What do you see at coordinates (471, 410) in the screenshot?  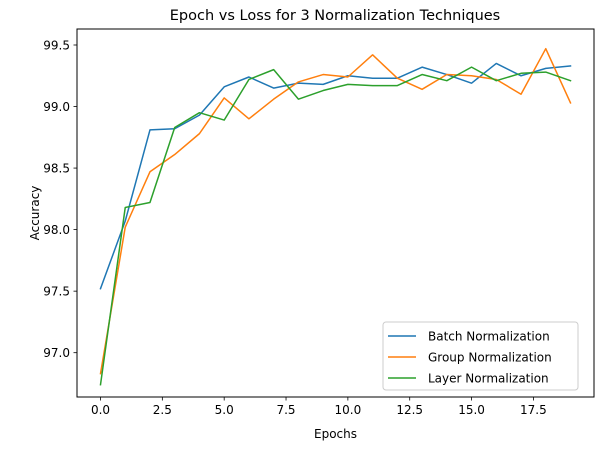 I see `x-tick-label: 15.0` at bounding box center [471, 410].